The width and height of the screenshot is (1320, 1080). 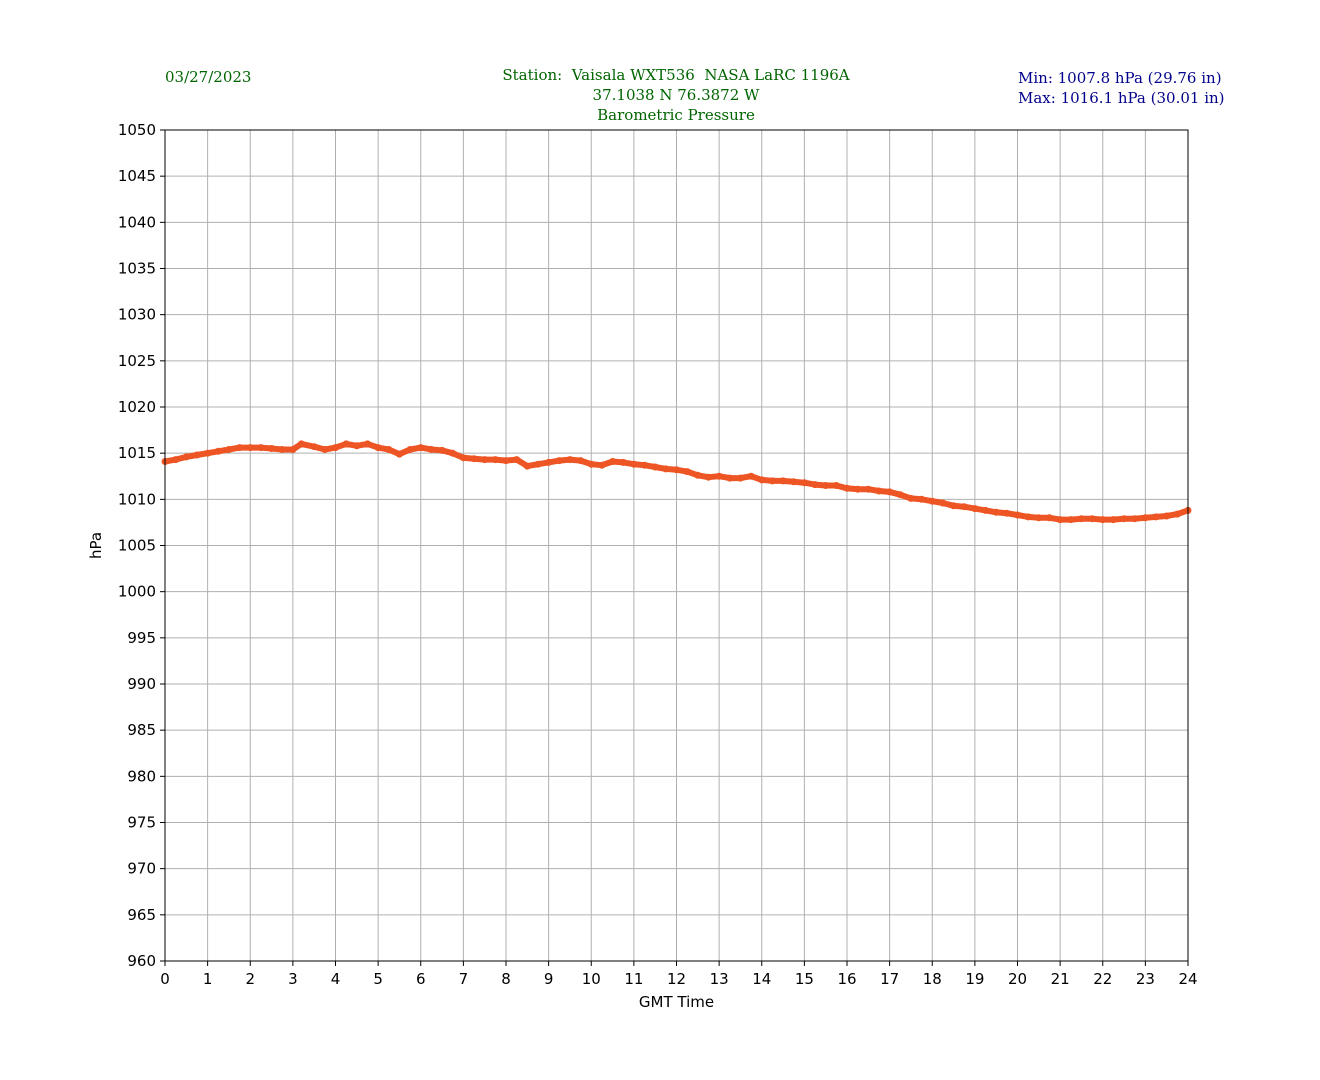 I want to click on pressure-series, so click(x=676, y=482).